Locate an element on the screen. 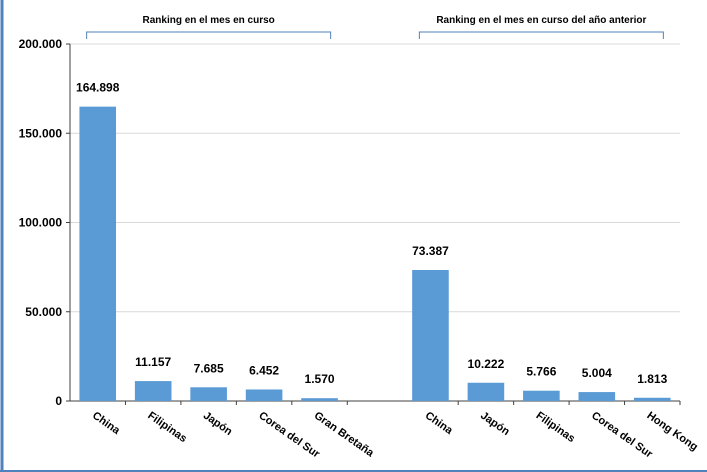 The image size is (707, 472). data-label: 5.004 is located at coordinates (597, 373).